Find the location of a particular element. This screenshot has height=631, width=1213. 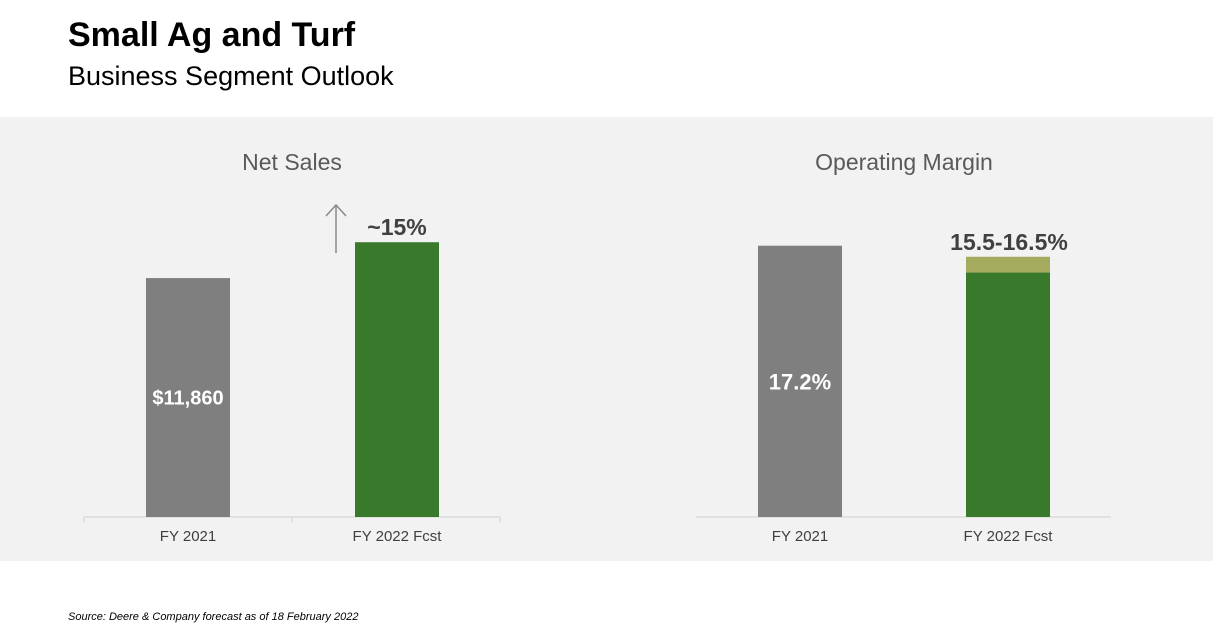

operating-margin-bar-fy2021 is located at coordinates (800, 381).